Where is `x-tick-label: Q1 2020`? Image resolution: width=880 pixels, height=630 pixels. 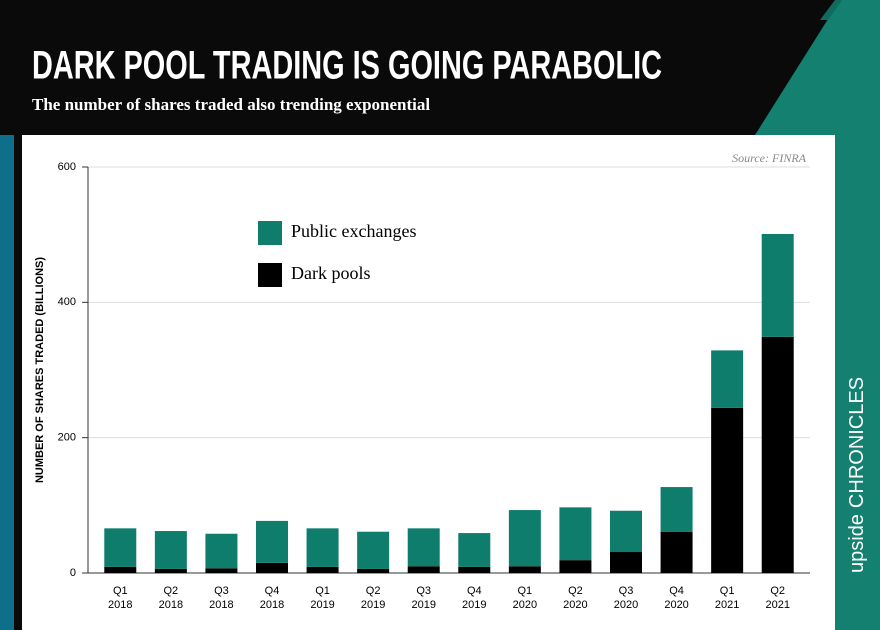 x-tick-label: Q1 2020 is located at coordinates (525, 598).